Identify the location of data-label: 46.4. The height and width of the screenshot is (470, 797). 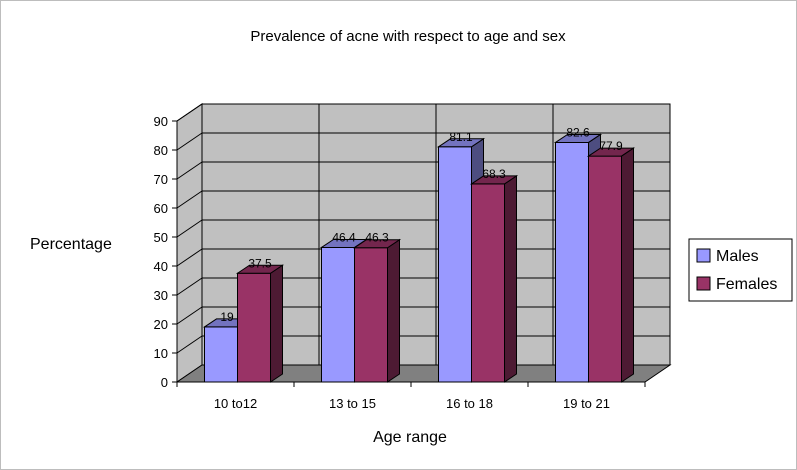
(344, 237).